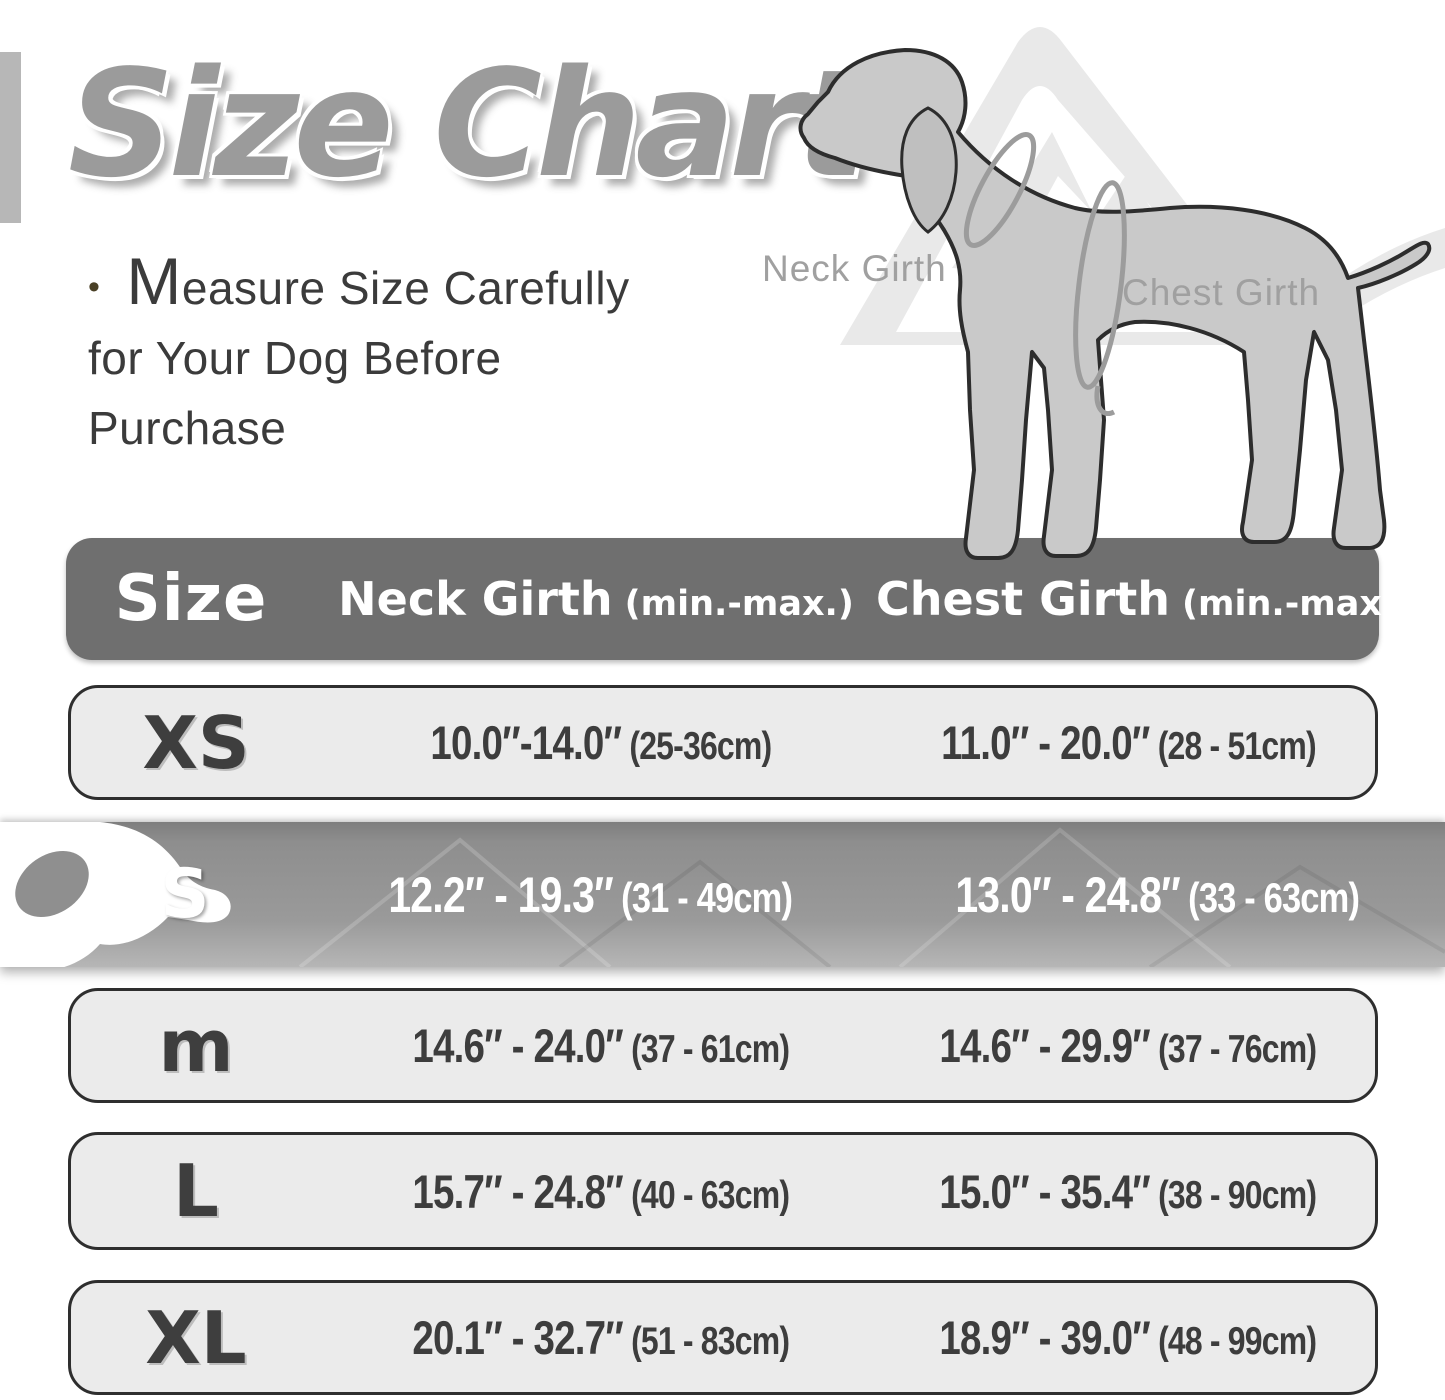 This screenshot has height=1400, width=1445. I want to click on chest-girth-value: 14.6″ - 29.9″ (37 - 76cm), so click(1128, 1045).